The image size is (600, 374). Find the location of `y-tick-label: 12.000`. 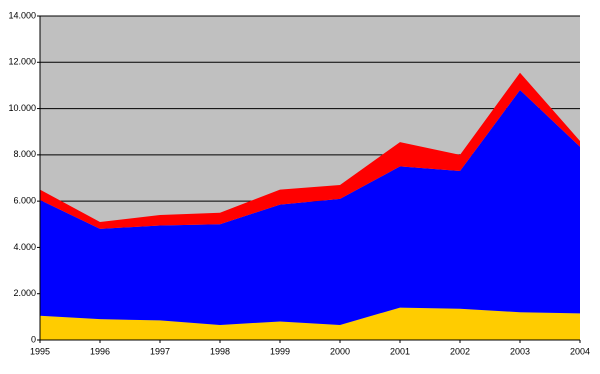

y-tick-label: 12.000 is located at coordinates (22, 62).